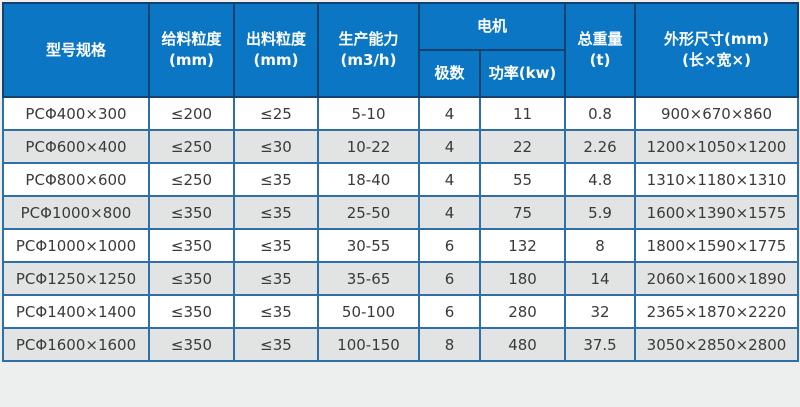  Describe the element at coordinates (76, 344) in the screenshot. I see `cell-model: PCΦ1600×1600` at that location.